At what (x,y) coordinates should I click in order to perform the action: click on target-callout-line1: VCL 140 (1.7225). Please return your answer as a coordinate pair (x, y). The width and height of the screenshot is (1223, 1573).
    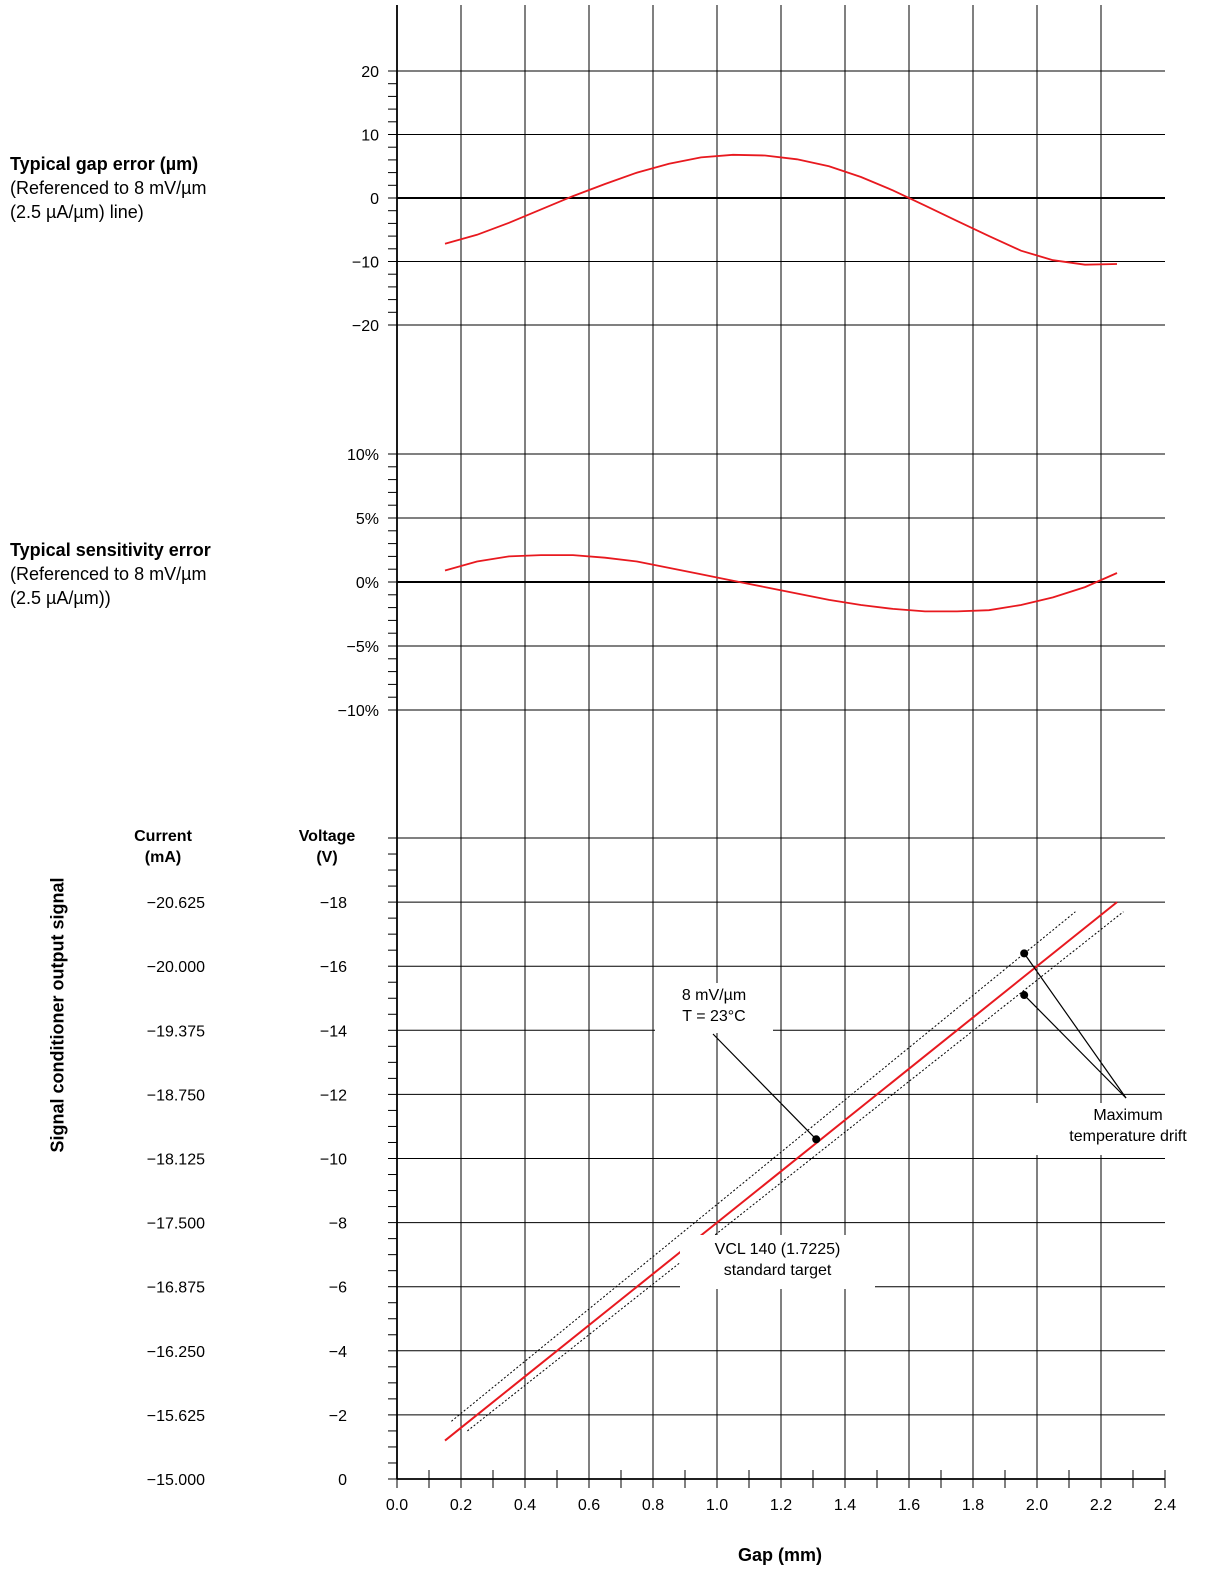
    Looking at the image, I should click on (777, 1249).